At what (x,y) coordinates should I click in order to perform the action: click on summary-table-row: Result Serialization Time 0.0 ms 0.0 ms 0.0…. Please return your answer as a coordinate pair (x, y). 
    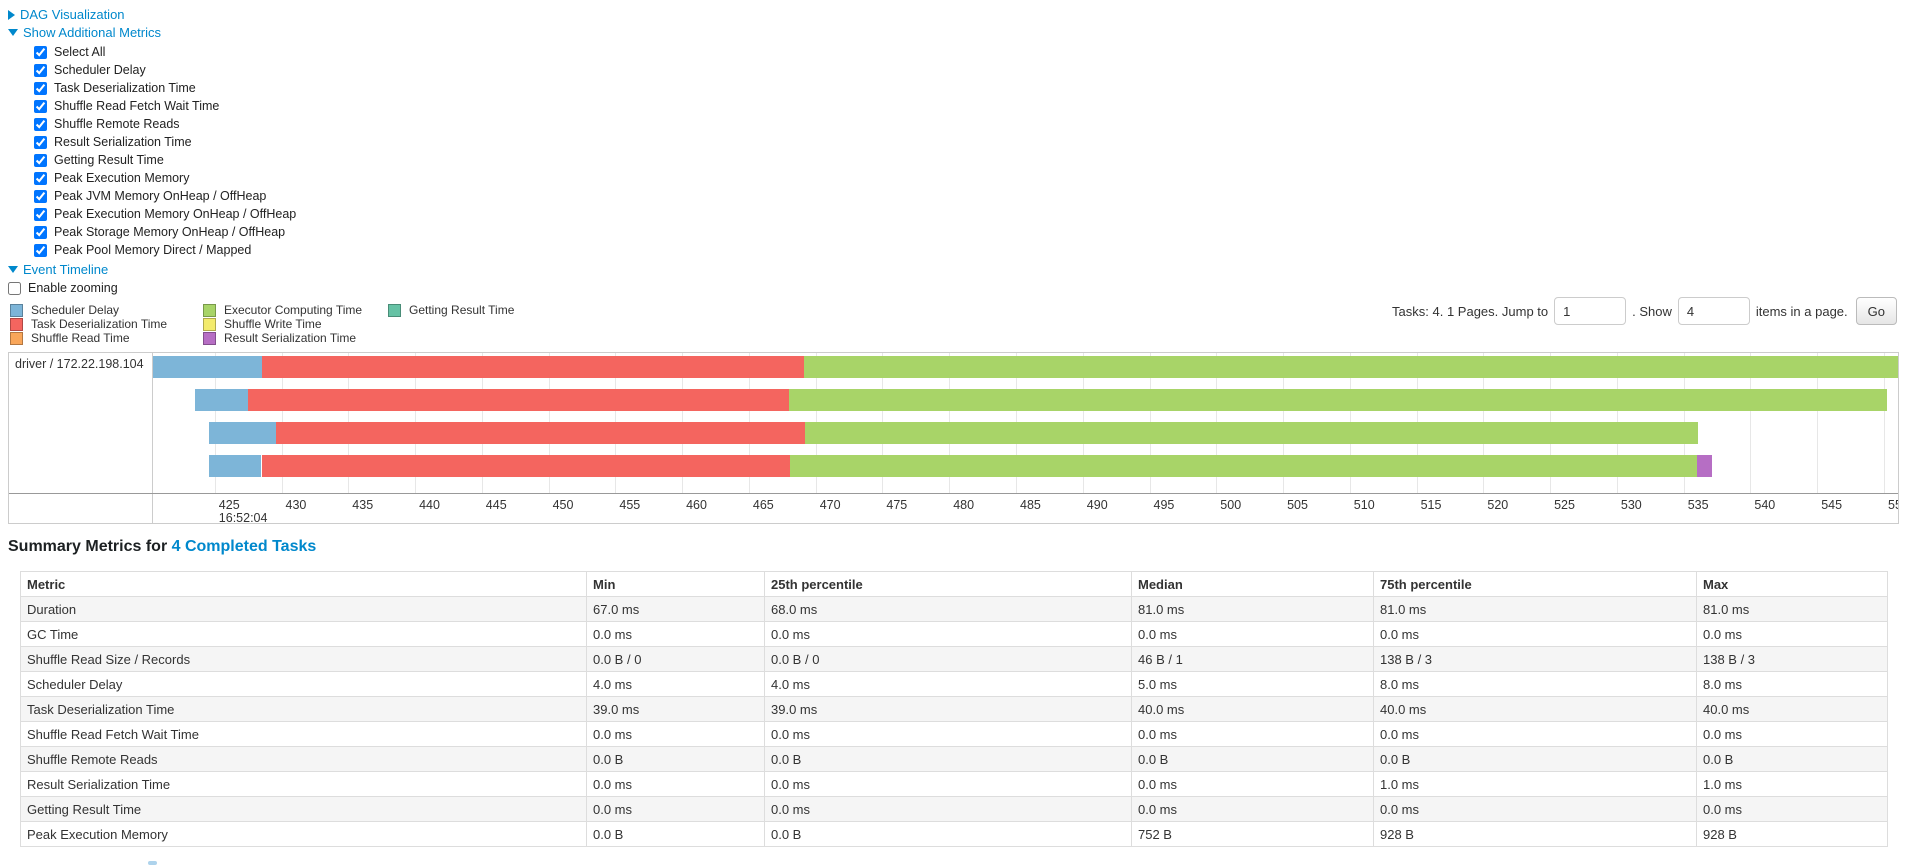
    Looking at the image, I should click on (954, 784).